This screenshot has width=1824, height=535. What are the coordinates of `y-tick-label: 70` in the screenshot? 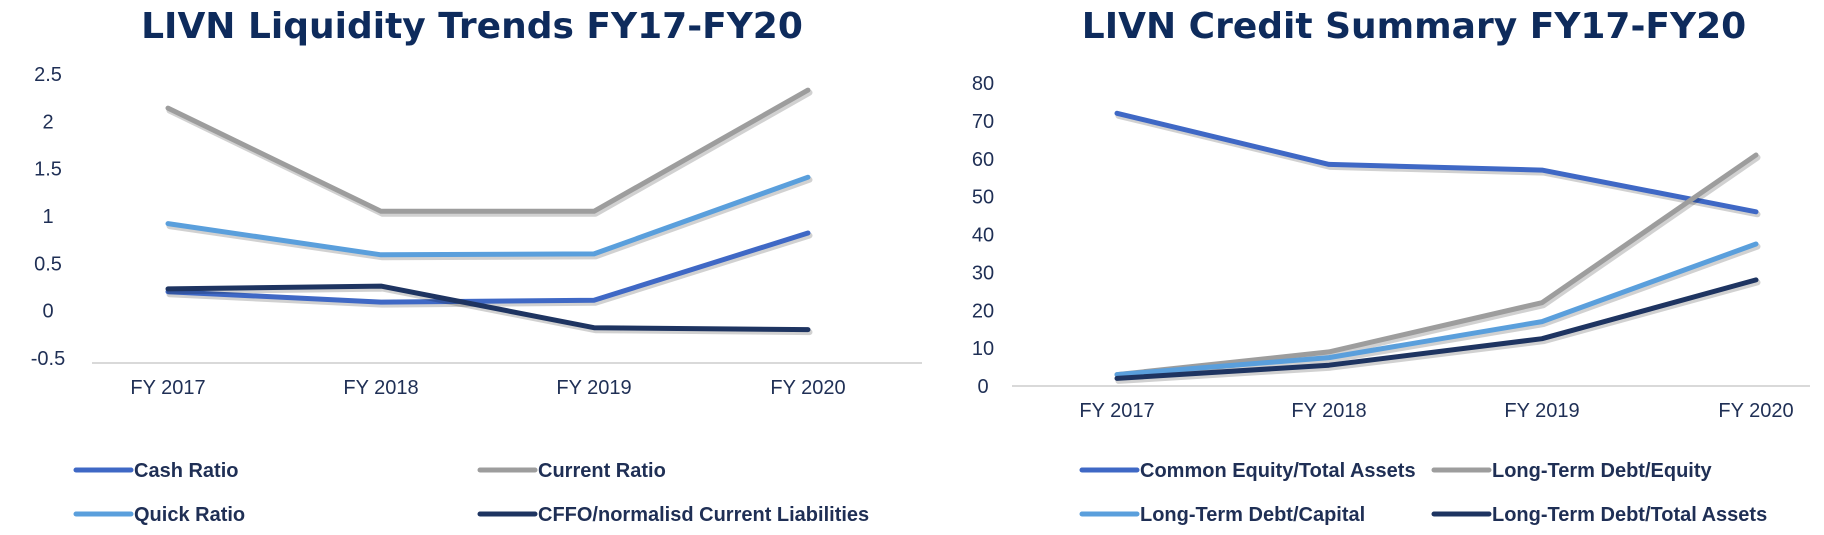 It's located at (983, 122).